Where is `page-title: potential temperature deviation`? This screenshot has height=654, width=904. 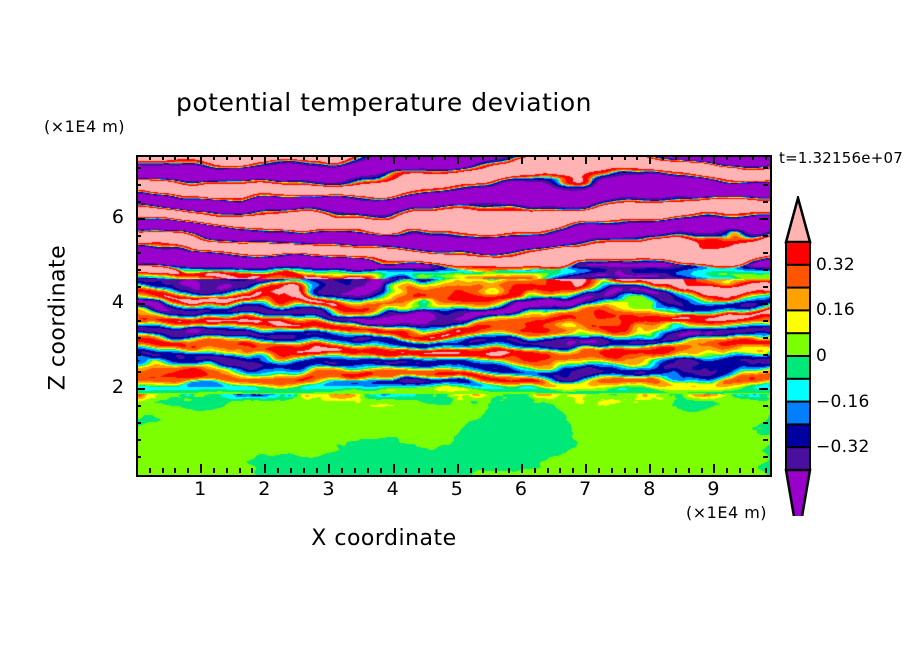 page-title: potential temperature deviation is located at coordinates (384, 102).